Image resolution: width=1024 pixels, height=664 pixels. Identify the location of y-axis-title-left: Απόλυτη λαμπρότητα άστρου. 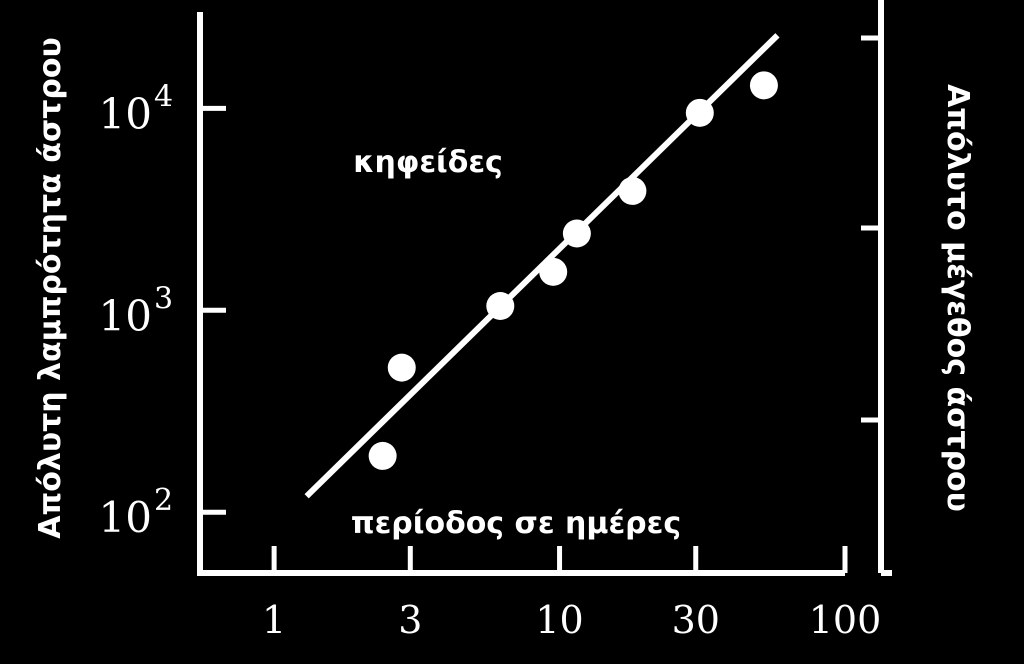
(50, 287).